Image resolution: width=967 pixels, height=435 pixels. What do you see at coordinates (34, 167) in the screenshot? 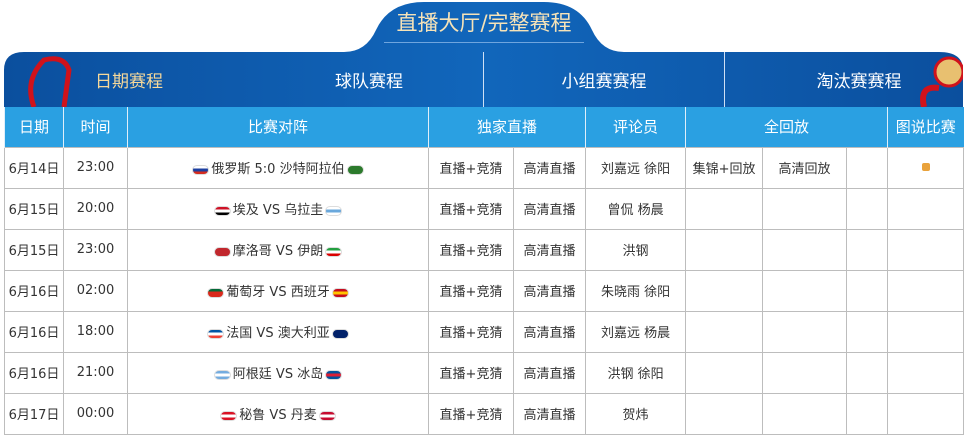
I see `match-date: 6月14日` at bounding box center [34, 167].